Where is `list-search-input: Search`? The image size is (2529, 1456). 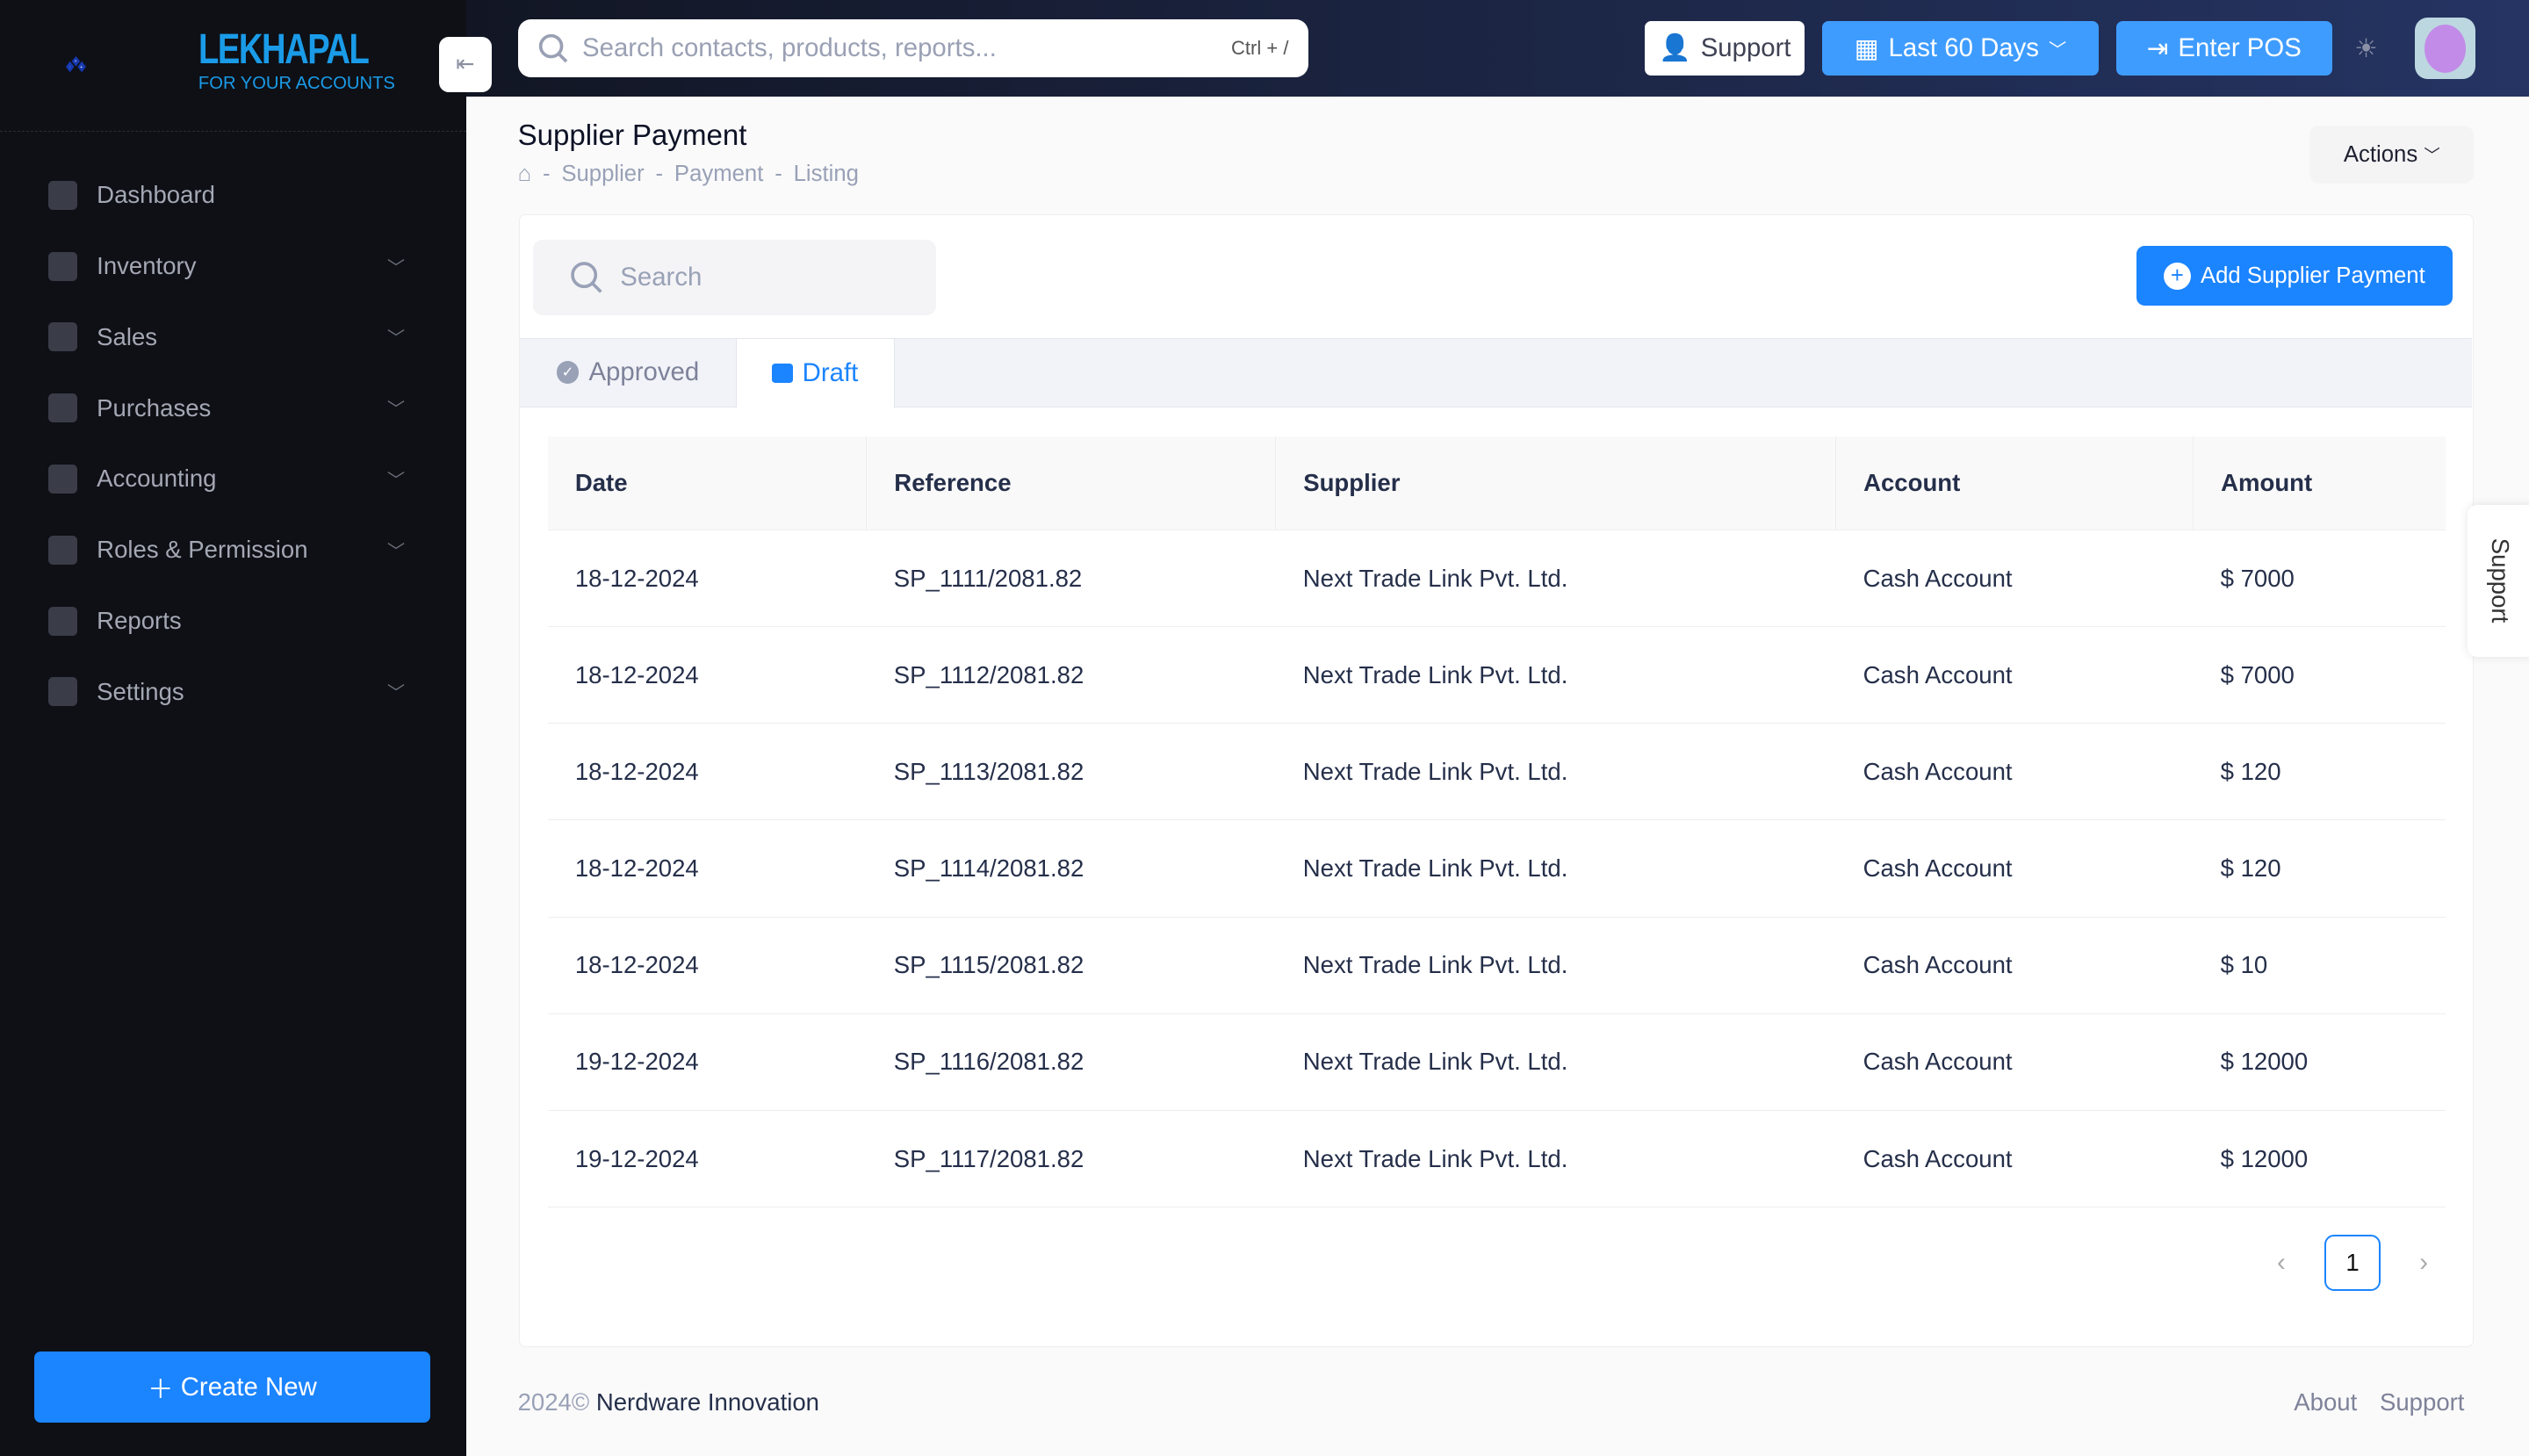
list-search-input: Search is located at coordinates (735, 277).